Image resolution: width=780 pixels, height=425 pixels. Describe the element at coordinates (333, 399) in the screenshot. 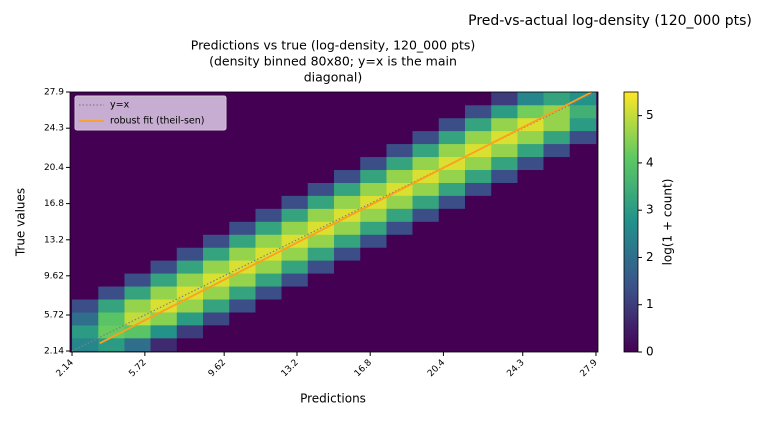

I see `x-axis-label: Predictions` at that location.